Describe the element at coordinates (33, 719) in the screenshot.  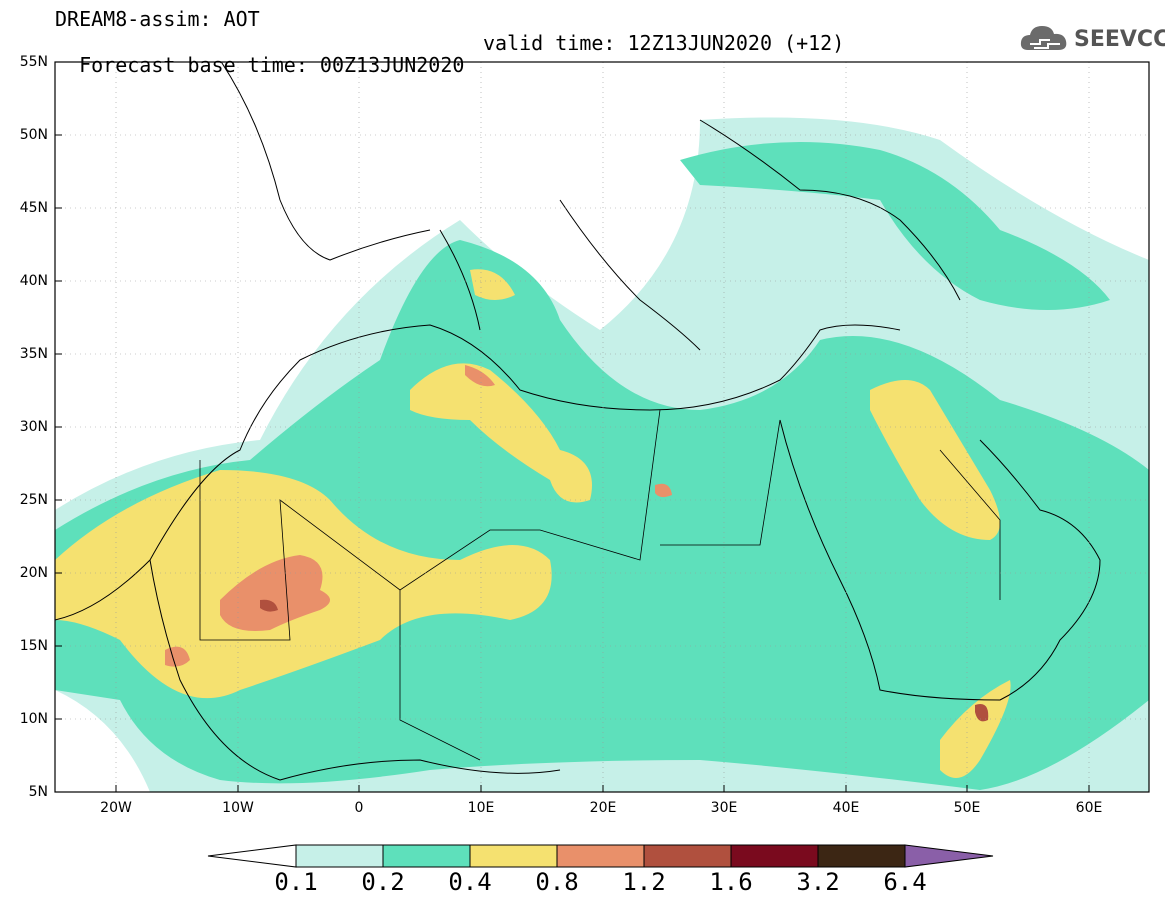
I see `lat-label-10n: 10N` at that location.